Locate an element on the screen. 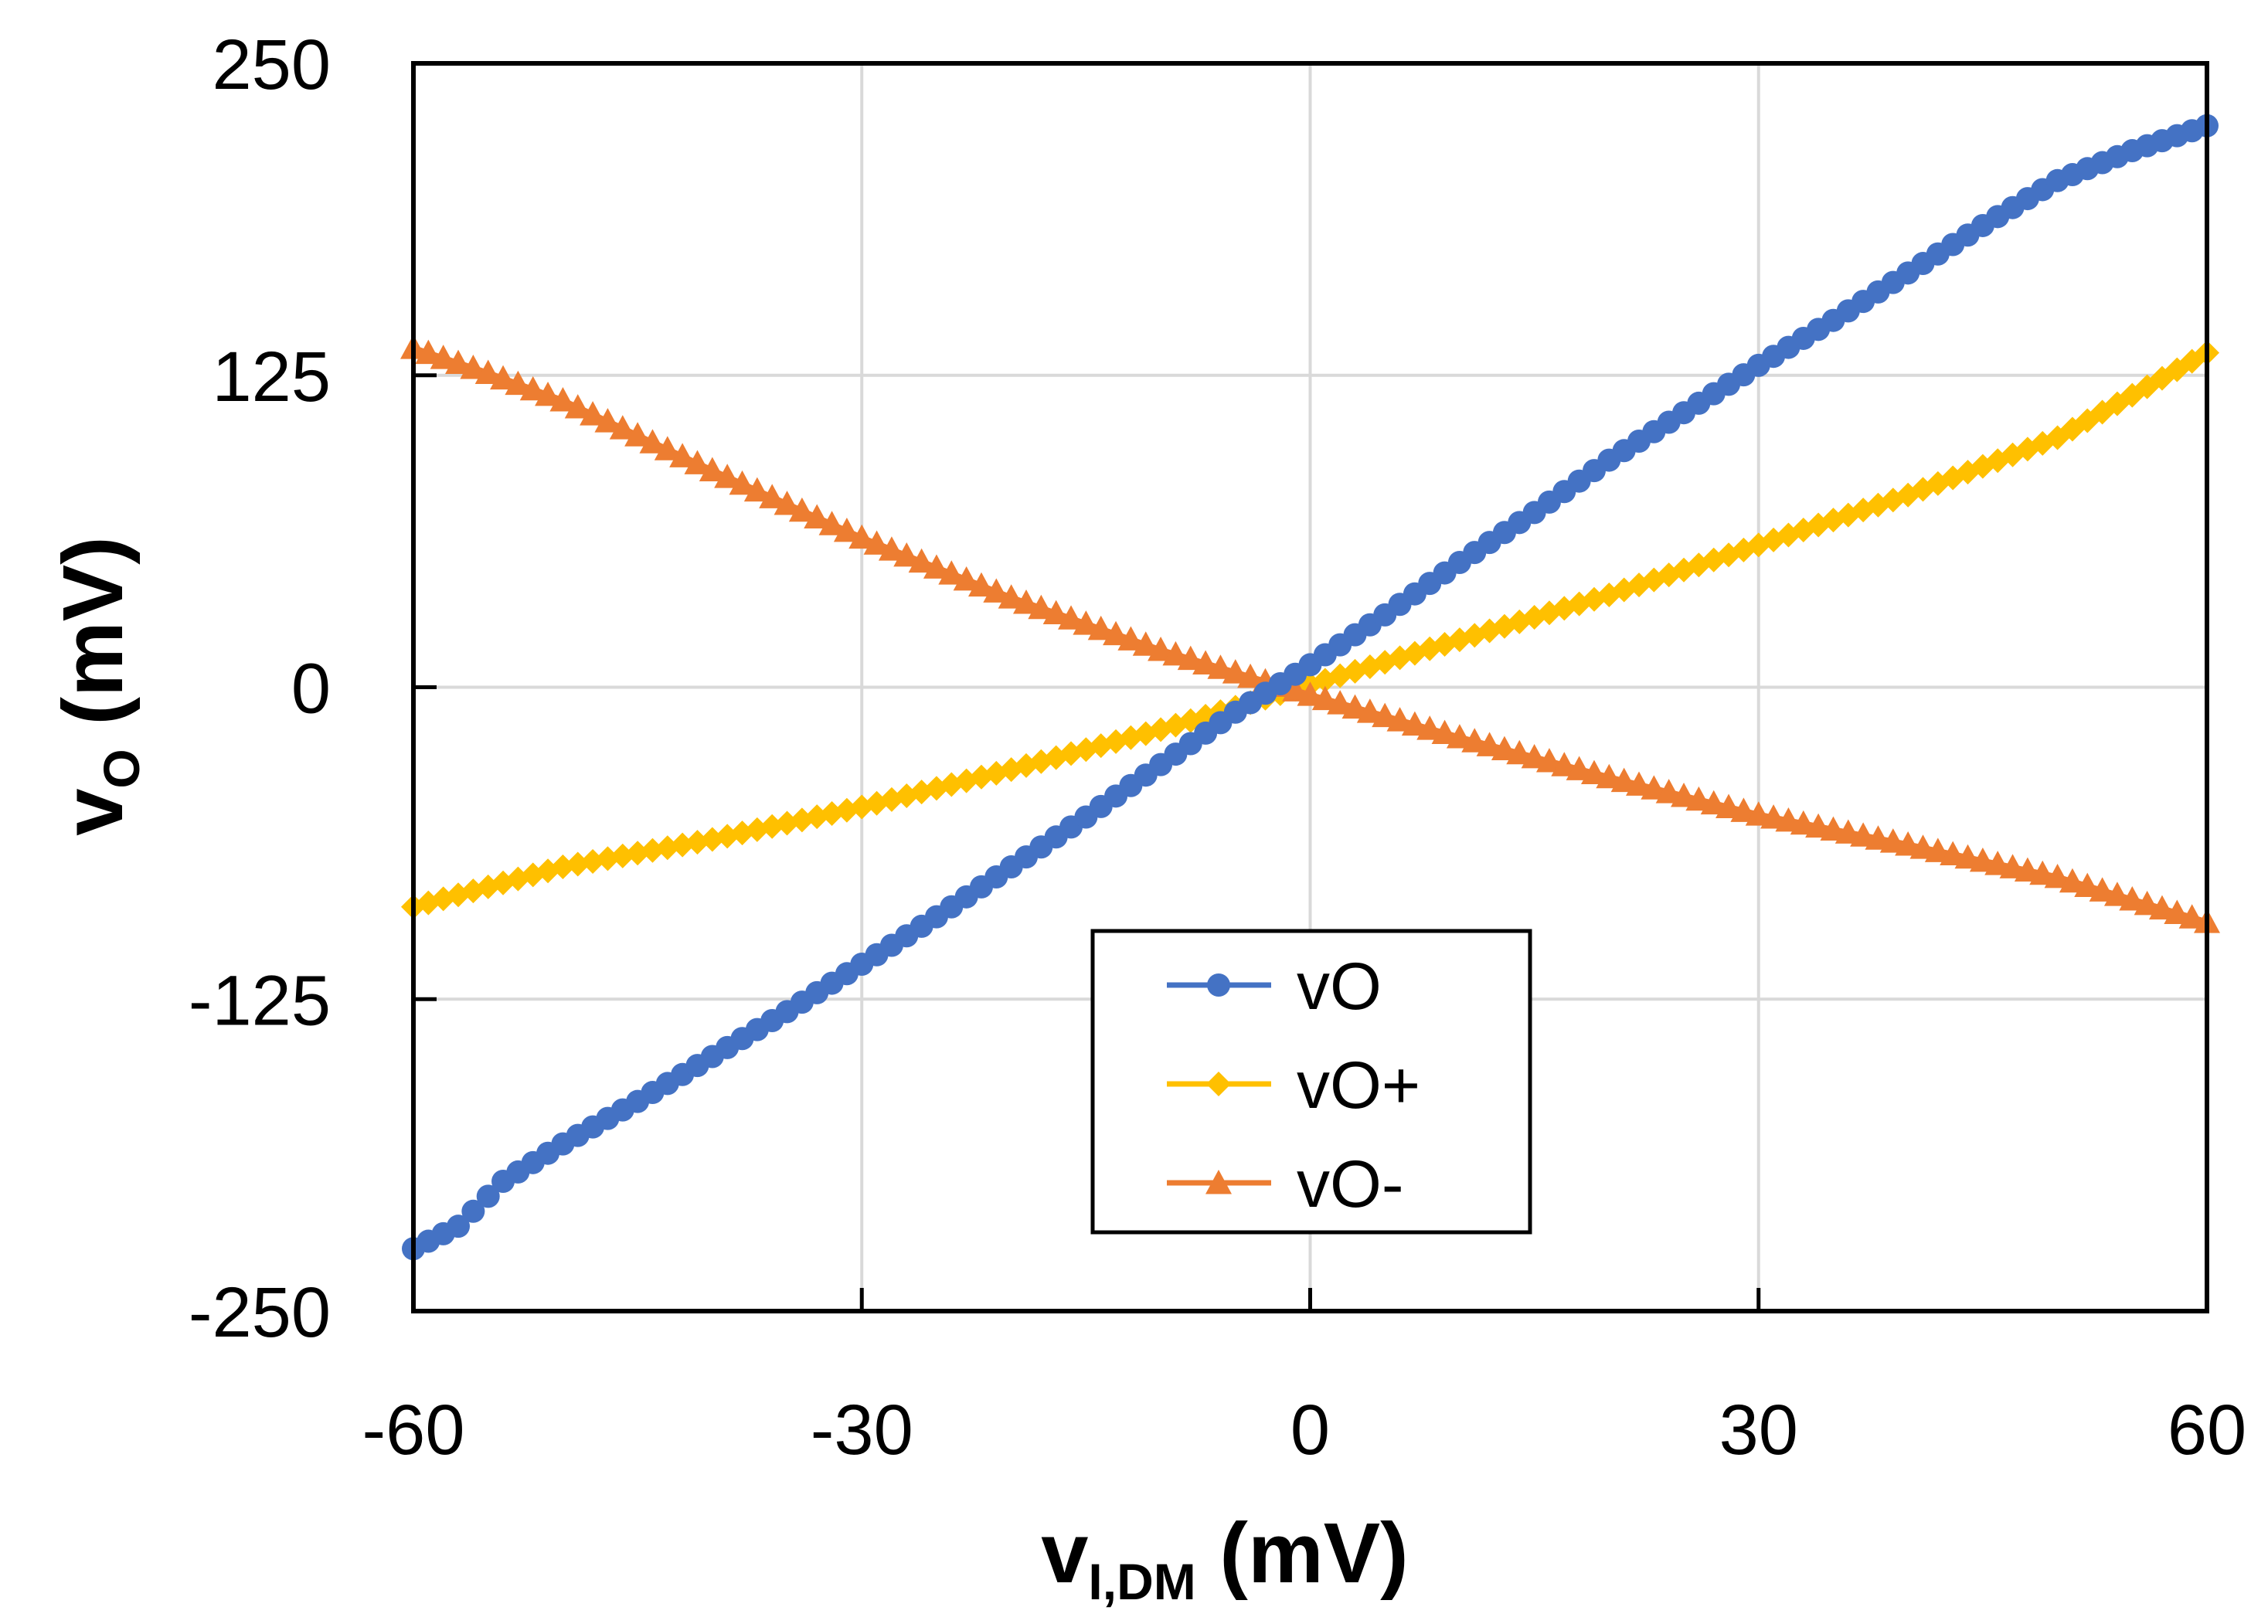 This screenshot has height=1624, width=2268. legend-item-vO-: vO- is located at coordinates (1285, 1184).